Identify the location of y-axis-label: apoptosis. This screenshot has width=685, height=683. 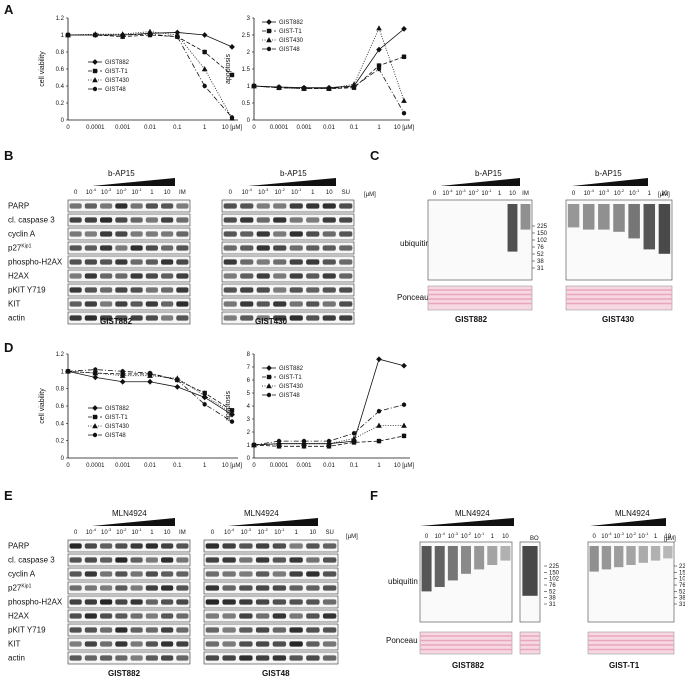
(228, 69).